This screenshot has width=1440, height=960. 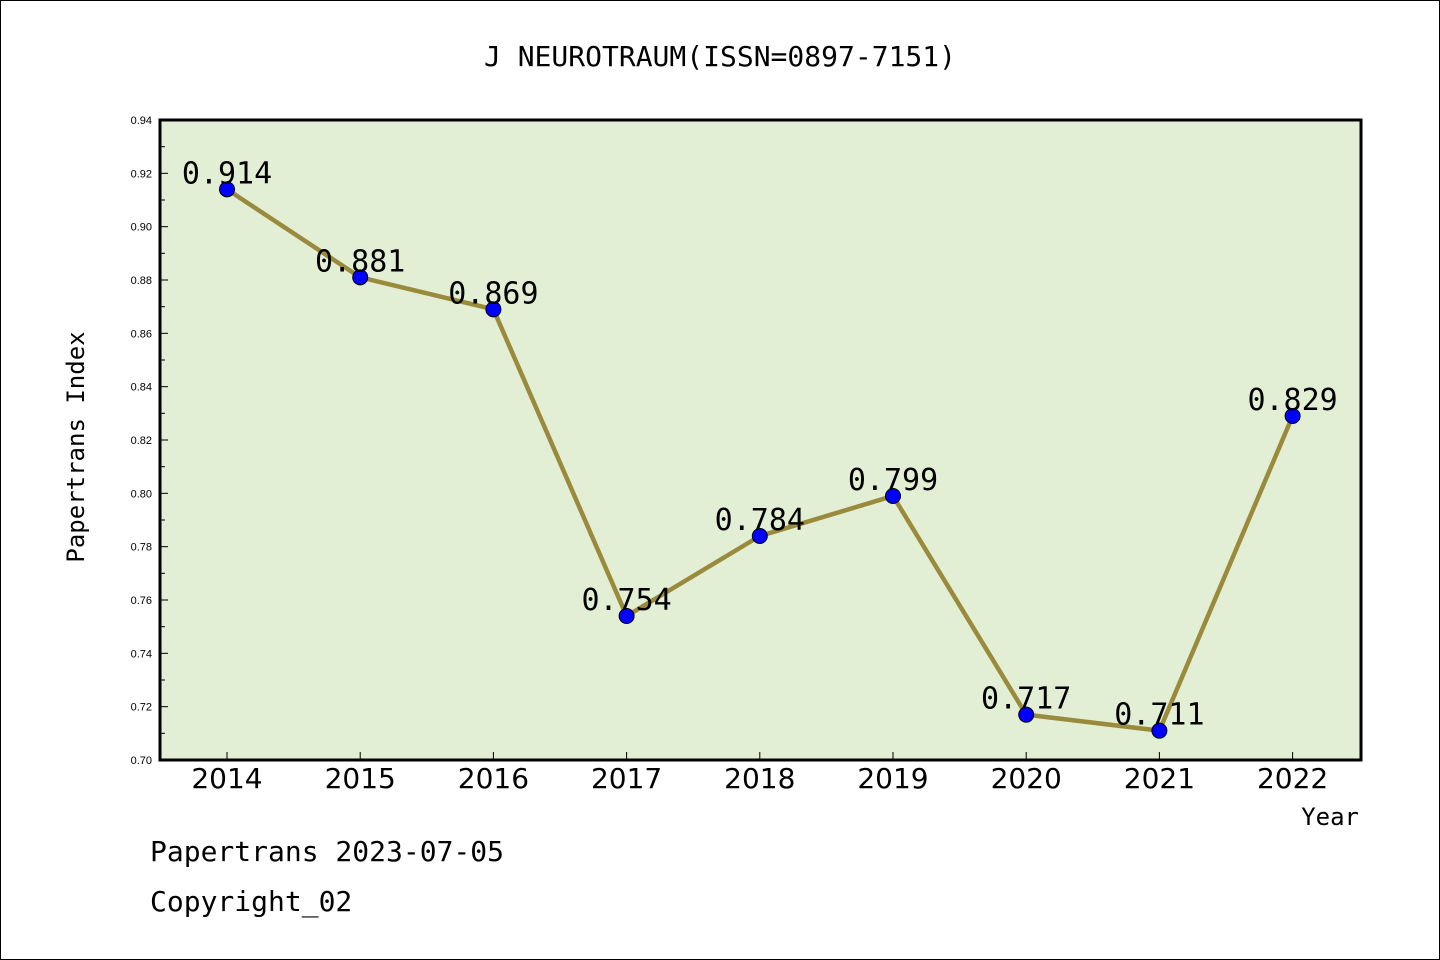 I want to click on data-label: 0.717, so click(x=1026, y=699).